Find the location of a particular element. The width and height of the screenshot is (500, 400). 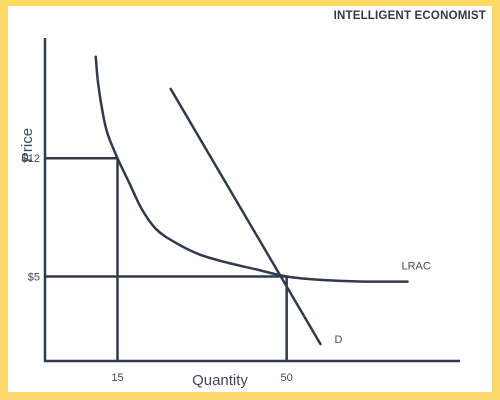

x-axis-title: Quantity is located at coordinates (220, 380).